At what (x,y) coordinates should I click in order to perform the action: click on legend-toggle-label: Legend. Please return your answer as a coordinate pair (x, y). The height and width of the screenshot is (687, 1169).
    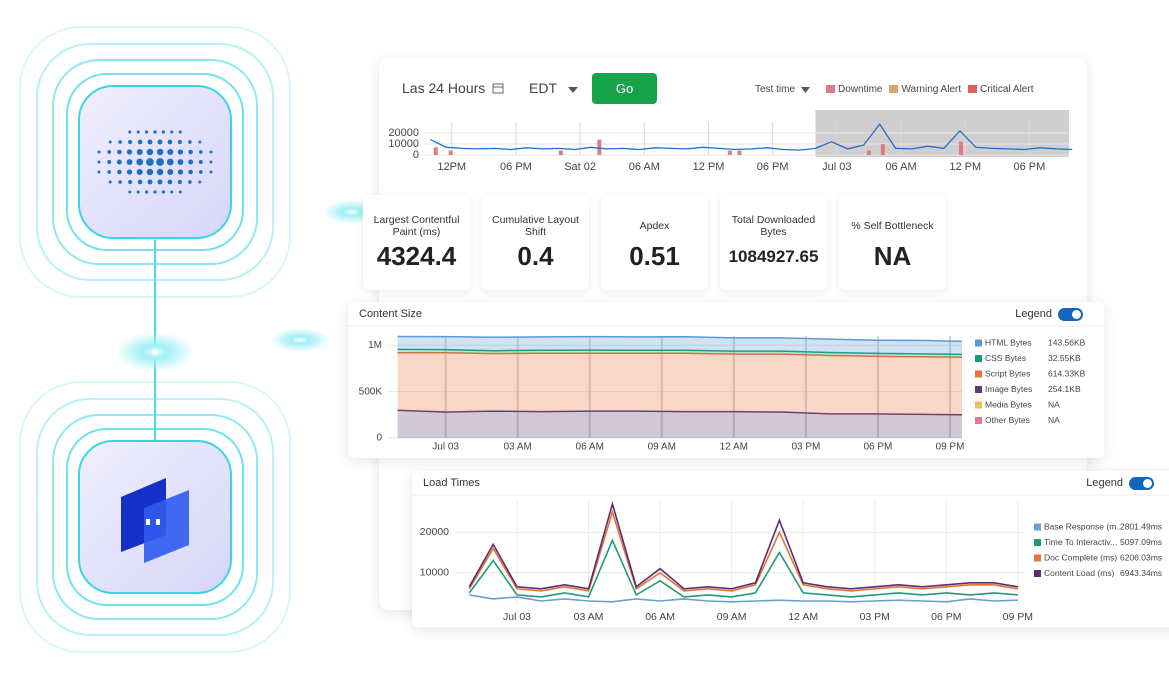
    Looking at the image, I should click on (1033, 314).